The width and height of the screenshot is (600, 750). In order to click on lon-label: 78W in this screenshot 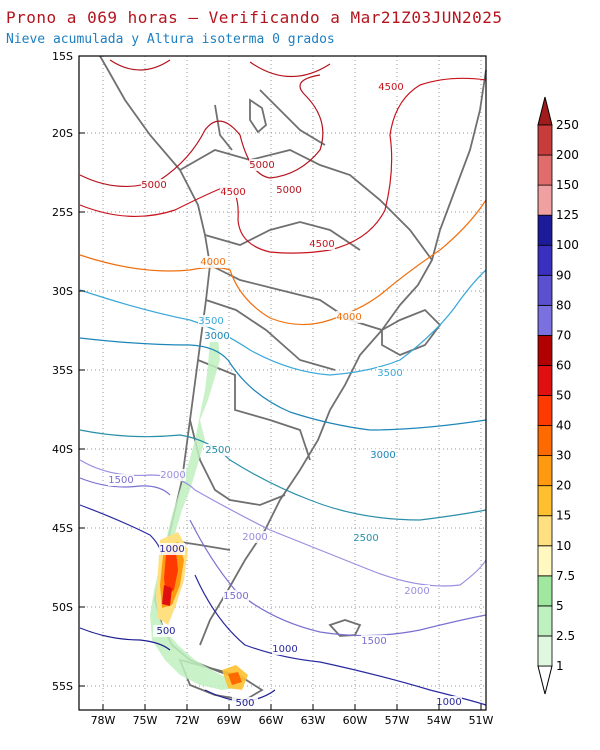, I will do `click(103, 720)`.